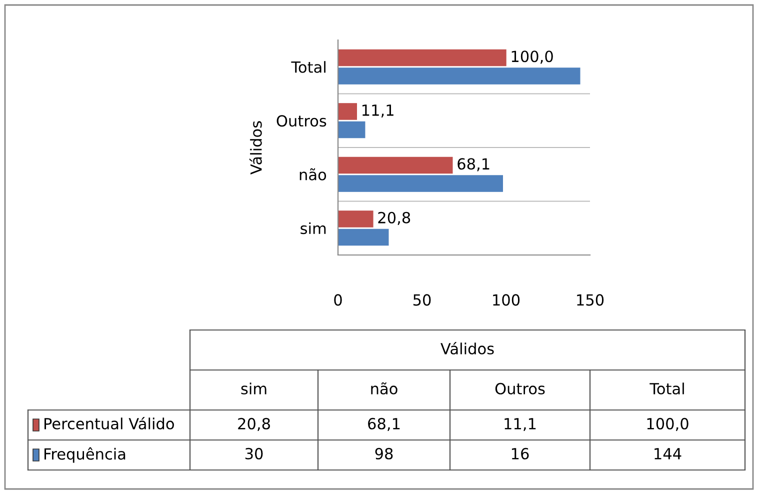  Describe the element at coordinates (378, 111) in the screenshot. I see `data-label: 11,1` at that location.